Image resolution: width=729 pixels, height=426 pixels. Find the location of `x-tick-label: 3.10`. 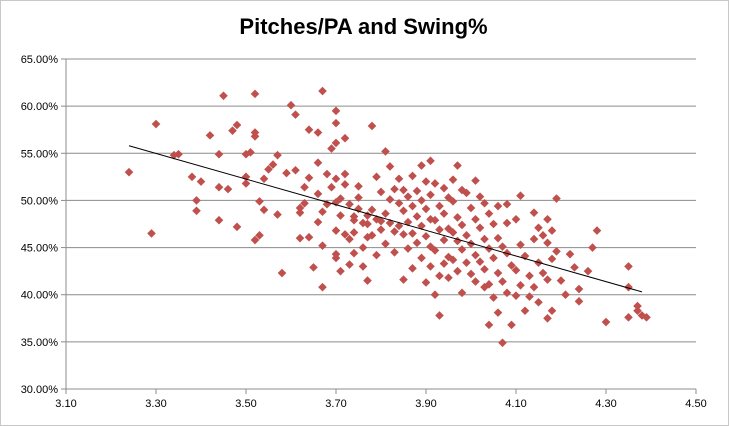

x-tick-label: 3.10 is located at coordinates (65, 404).